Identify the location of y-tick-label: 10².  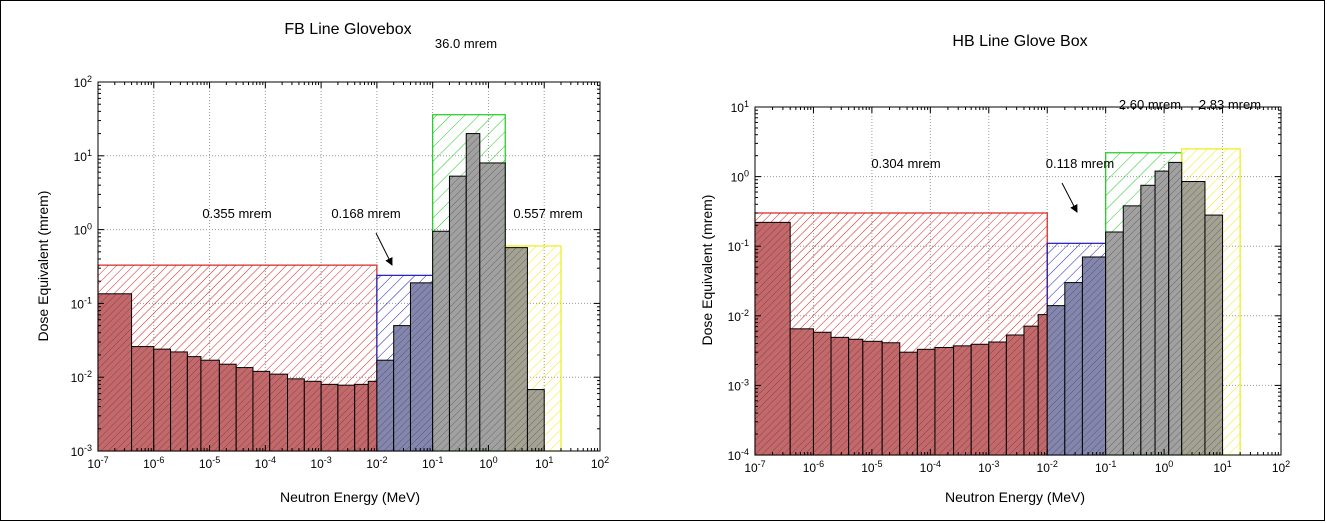
(83, 82).